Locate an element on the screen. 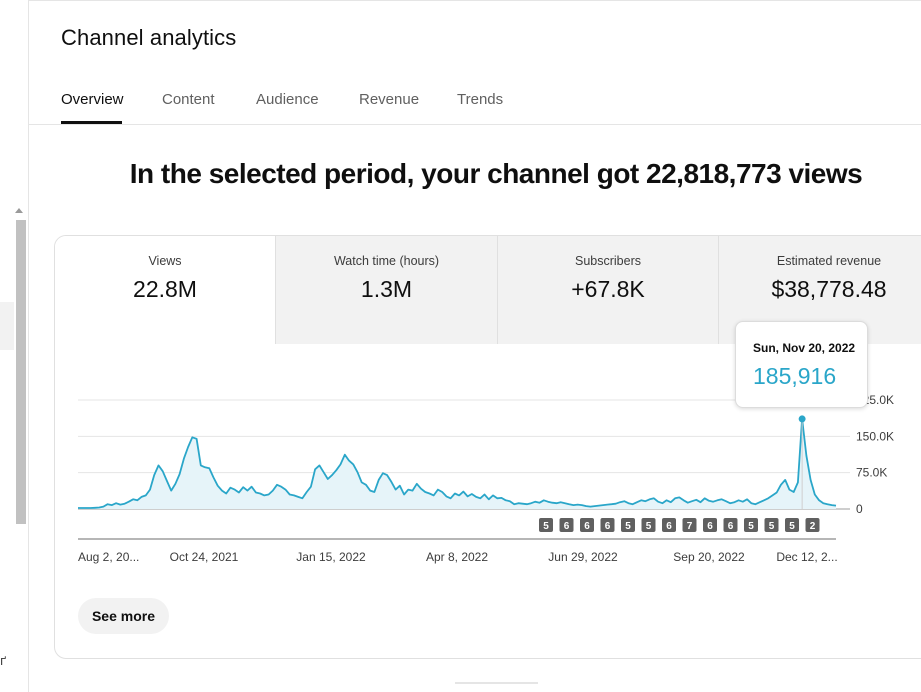  metric-label: Views is located at coordinates (165, 261).